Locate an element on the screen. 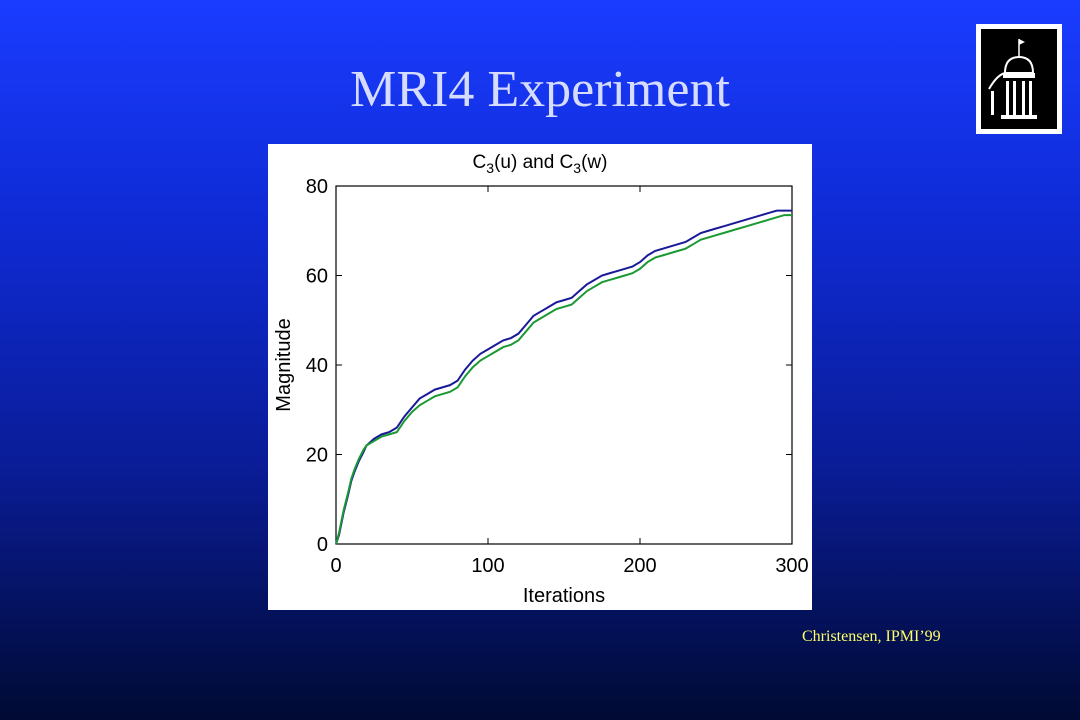 Image resolution: width=1080 pixels, height=720 pixels. y-tick-label: 60 is located at coordinates (317, 277).